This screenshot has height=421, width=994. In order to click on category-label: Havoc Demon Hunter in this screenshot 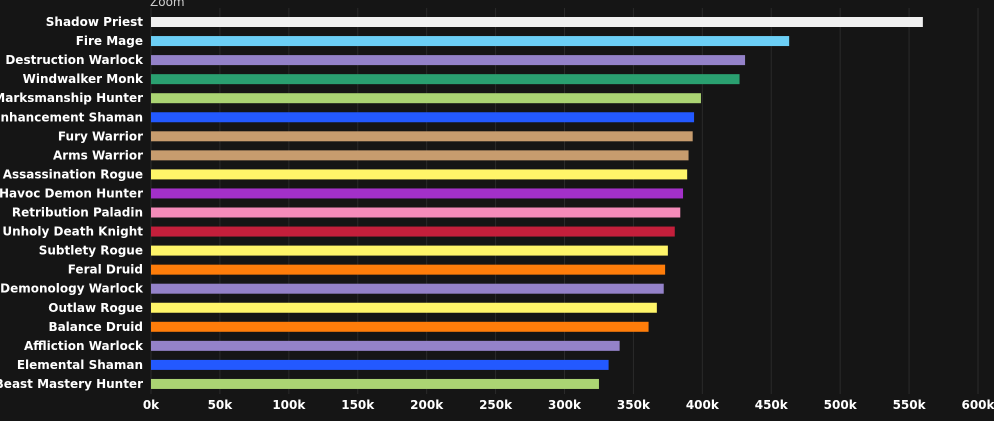, I will do `click(71, 193)`.